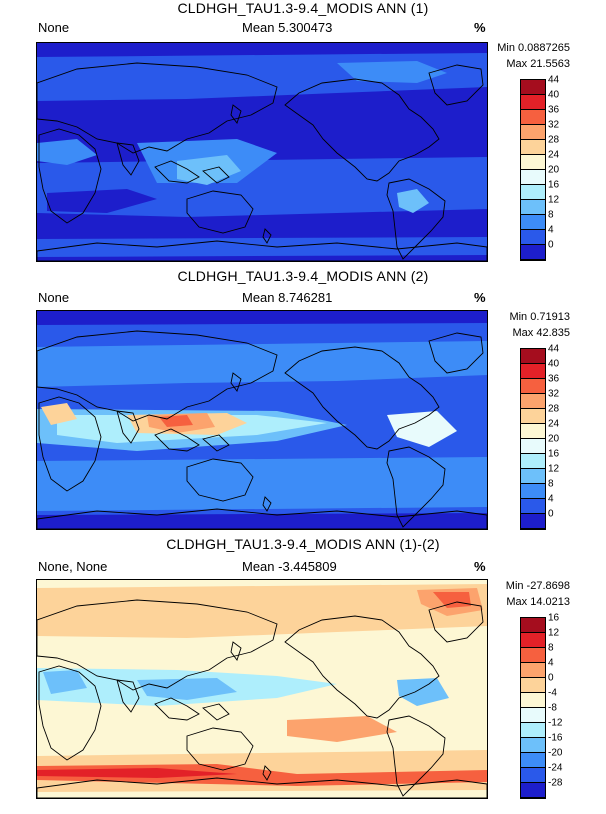  Describe the element at coordinates (73, 566) in the screenshot. I see `panel-left-label: None, None` at that location.